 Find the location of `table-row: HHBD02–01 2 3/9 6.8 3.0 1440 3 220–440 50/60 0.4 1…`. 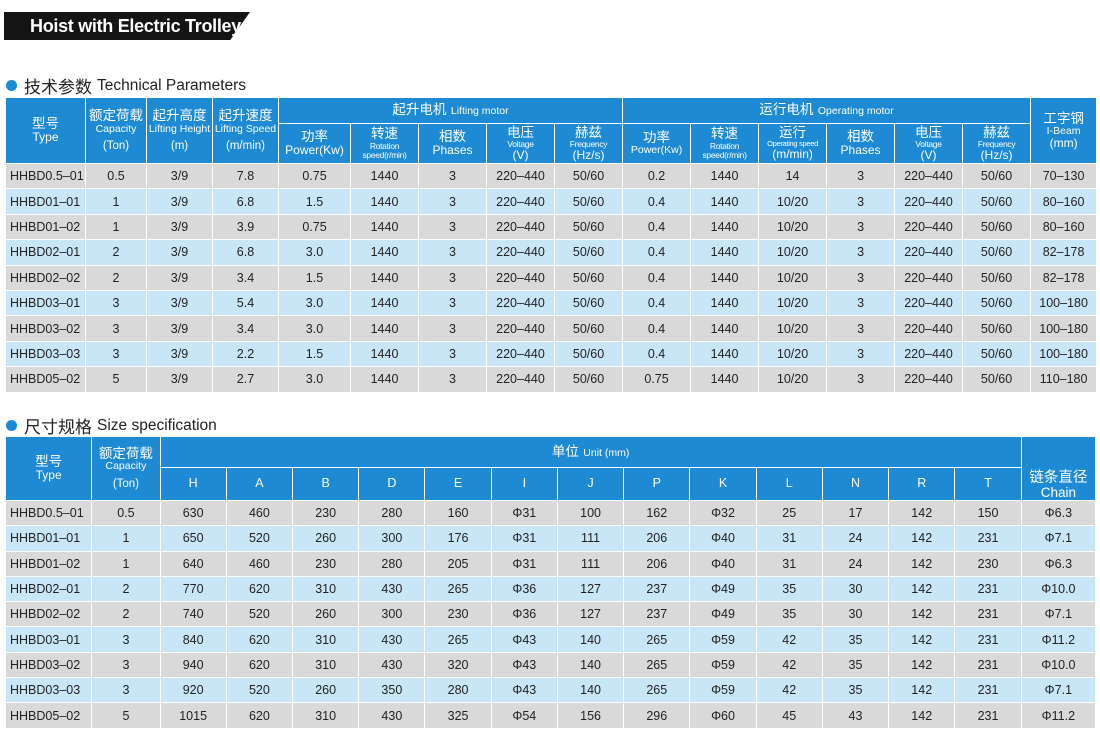

table-row: HHBD02–01 2 3/9 6.8 3.0 1440 3 220–440 50/60 0.4 1… is located at coordinates (552, 253).